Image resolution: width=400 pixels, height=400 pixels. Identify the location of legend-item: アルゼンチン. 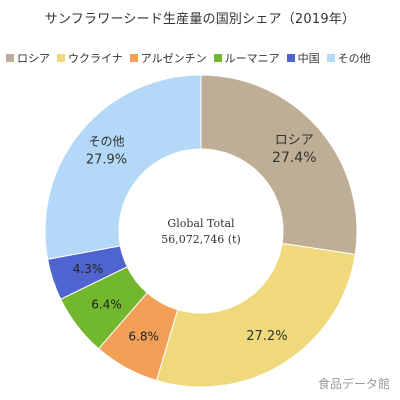
(168, 58).